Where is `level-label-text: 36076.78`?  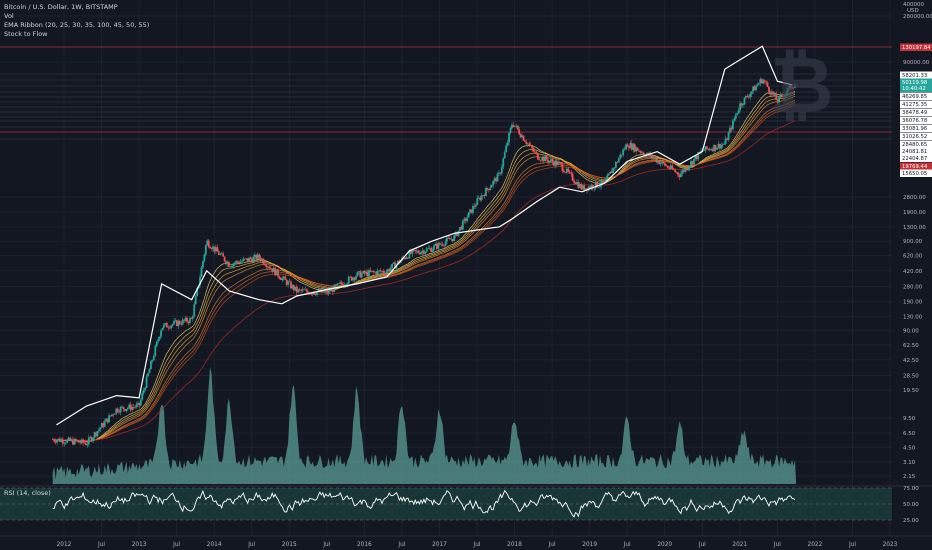 level-label-text: 36076.78 is located at coordinates (915, 121).